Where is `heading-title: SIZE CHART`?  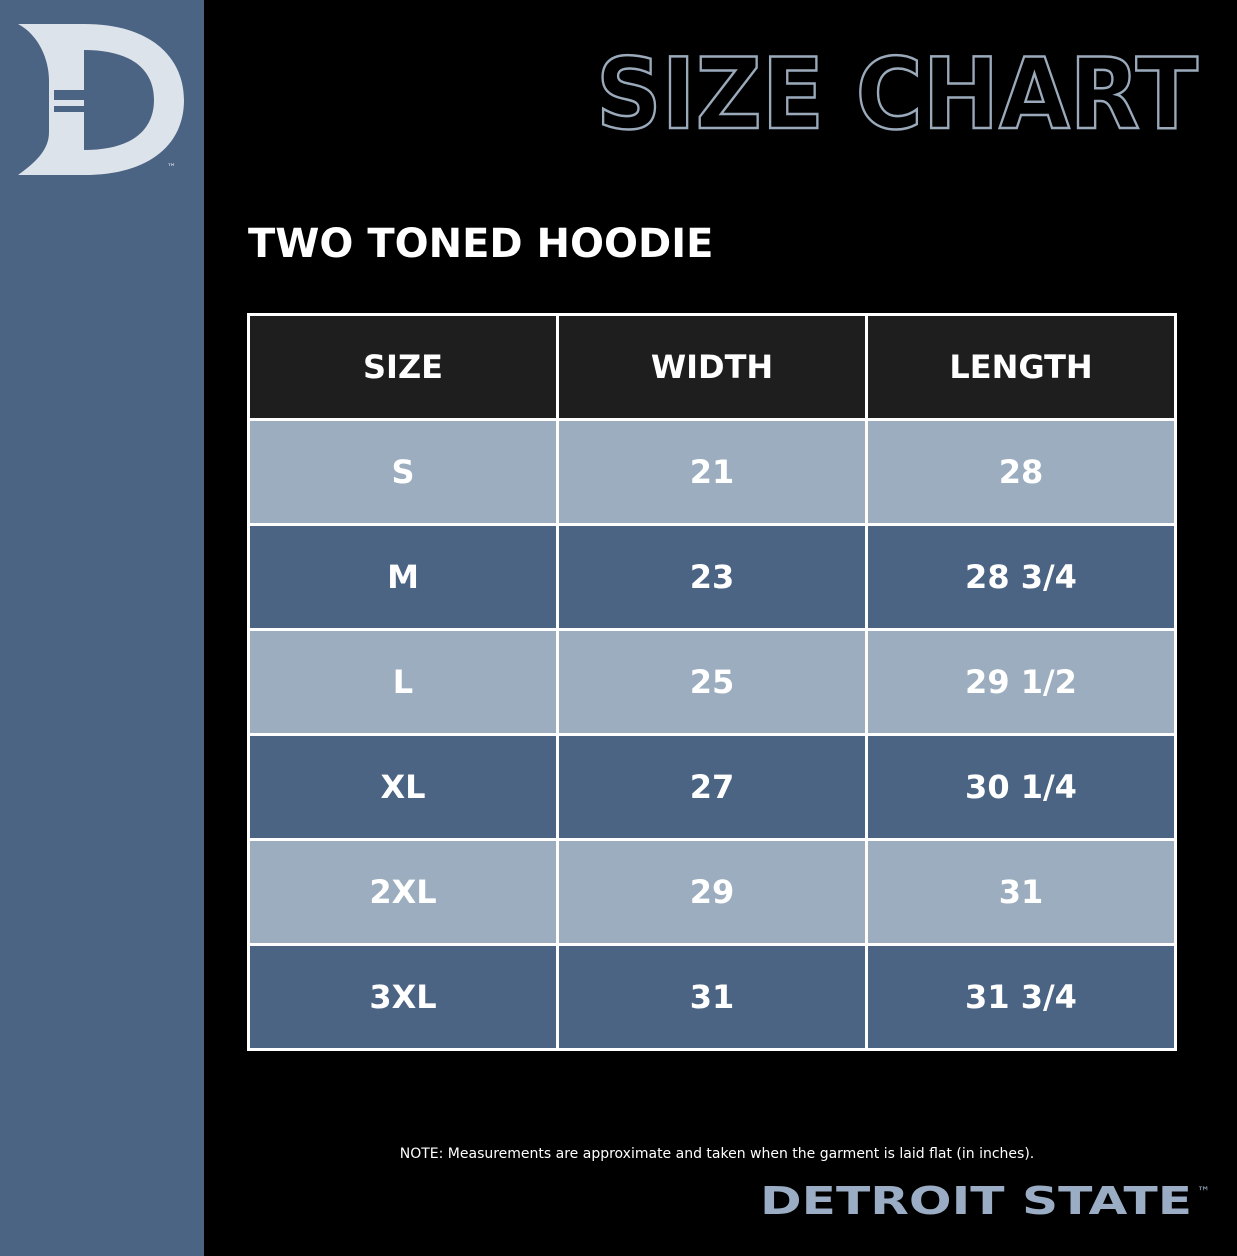 heading-title: SIZE CHART is located at coordinates (897, 90).